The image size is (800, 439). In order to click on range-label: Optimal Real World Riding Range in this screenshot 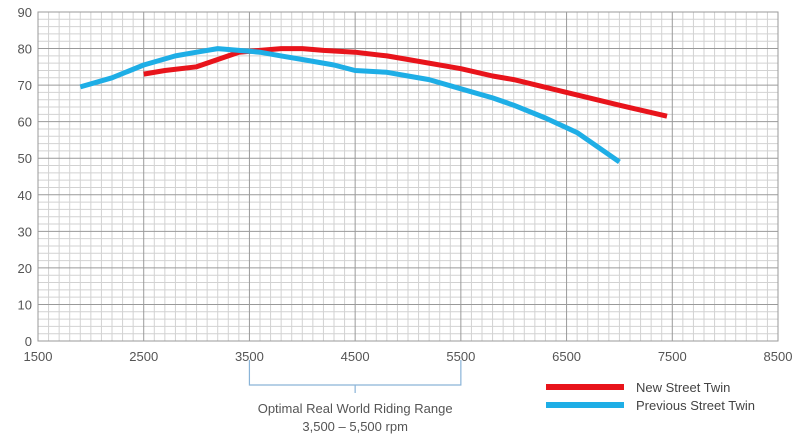, I will do `click(355, 408)`.